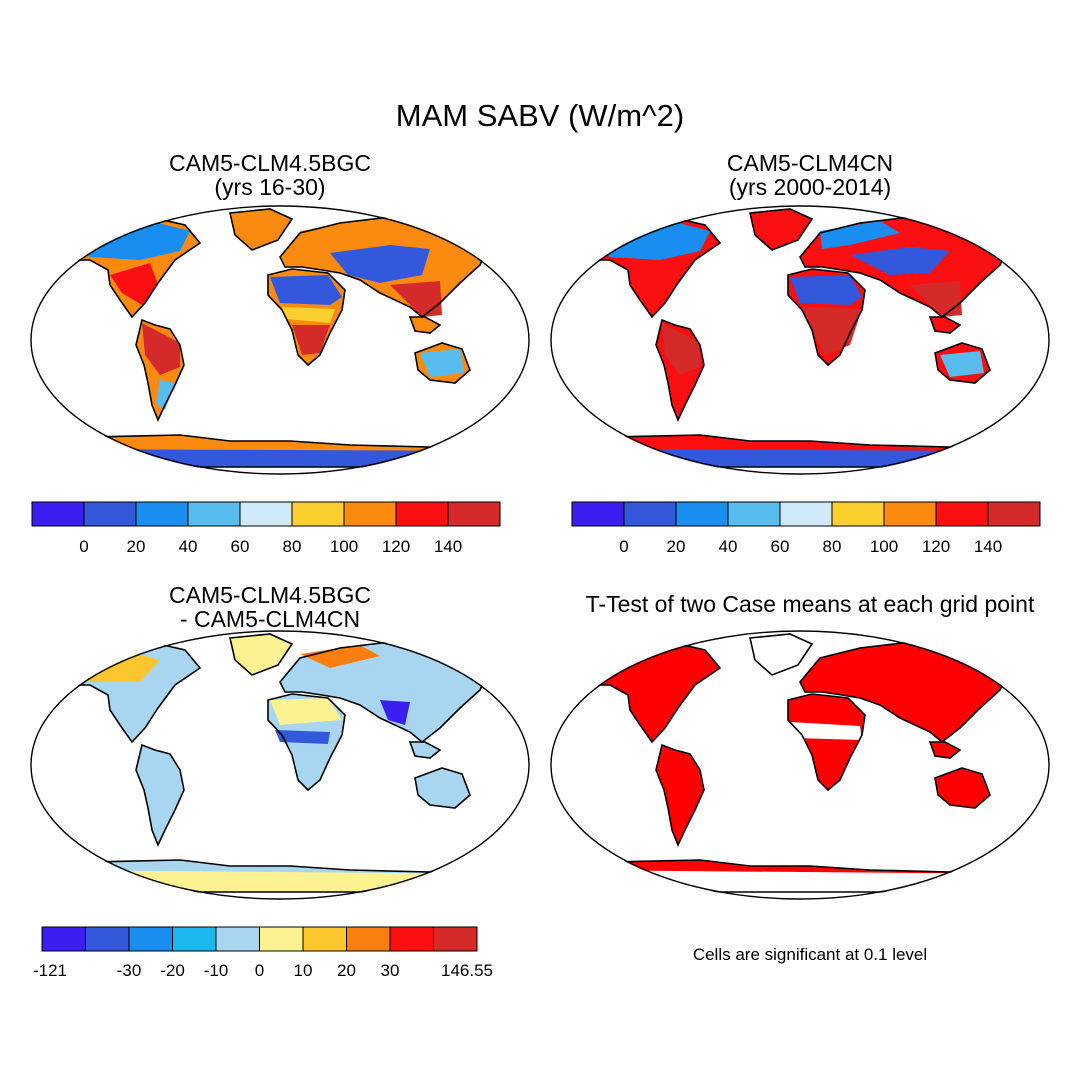 This screenshot has width=1080, height=1080. What do you see at coordinates (810, 187) in the screenshot?
I see `panel-b-title-line2: (yrs 2000-2014)` at bounding box center [810, 187].